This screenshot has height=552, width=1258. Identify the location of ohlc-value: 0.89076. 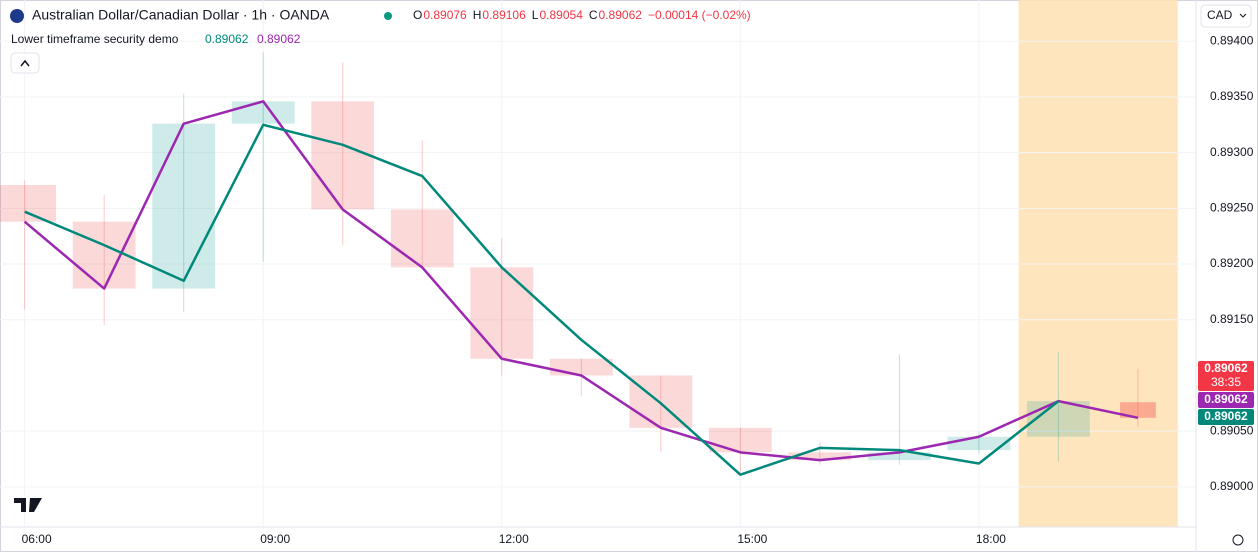
(445, 15).